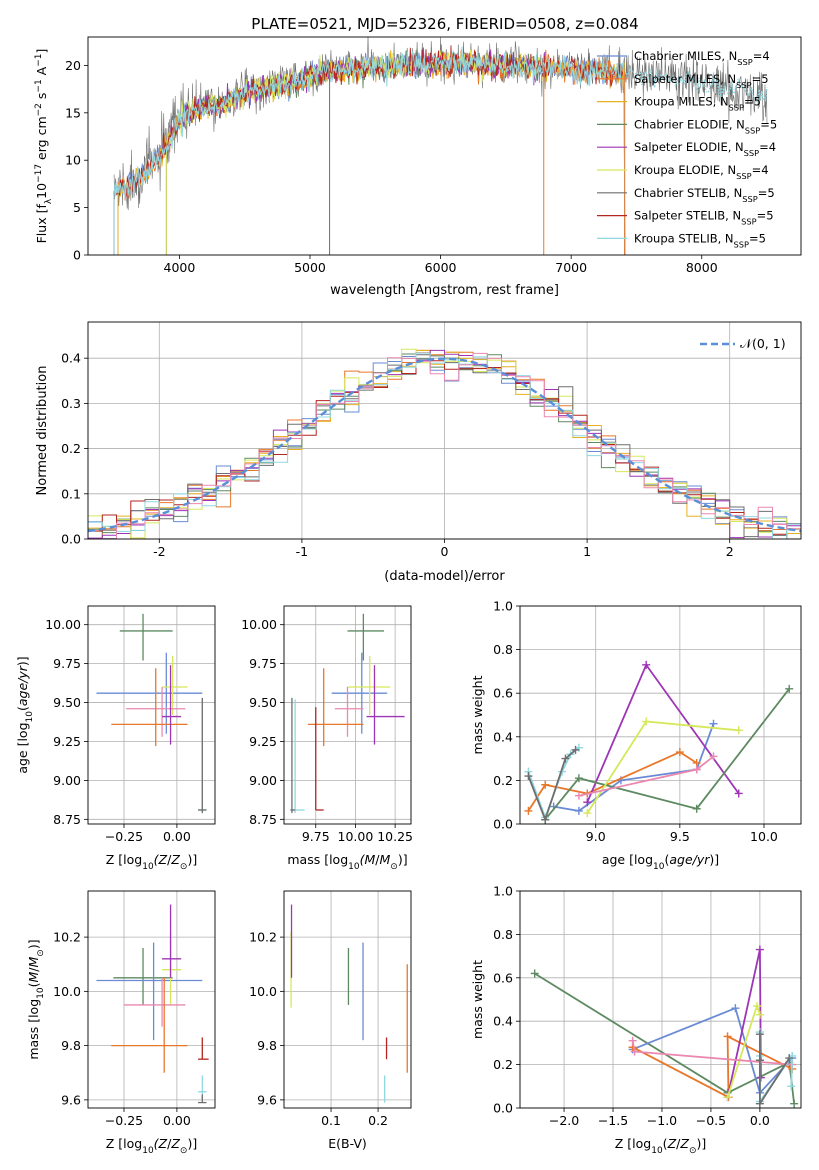 This screenshot has height=1170, width=819. What do you see at coordinates (613, 1120) in the screenshot?
I see `x-tick-label: −1.5` at bounding box center [613, 1120].